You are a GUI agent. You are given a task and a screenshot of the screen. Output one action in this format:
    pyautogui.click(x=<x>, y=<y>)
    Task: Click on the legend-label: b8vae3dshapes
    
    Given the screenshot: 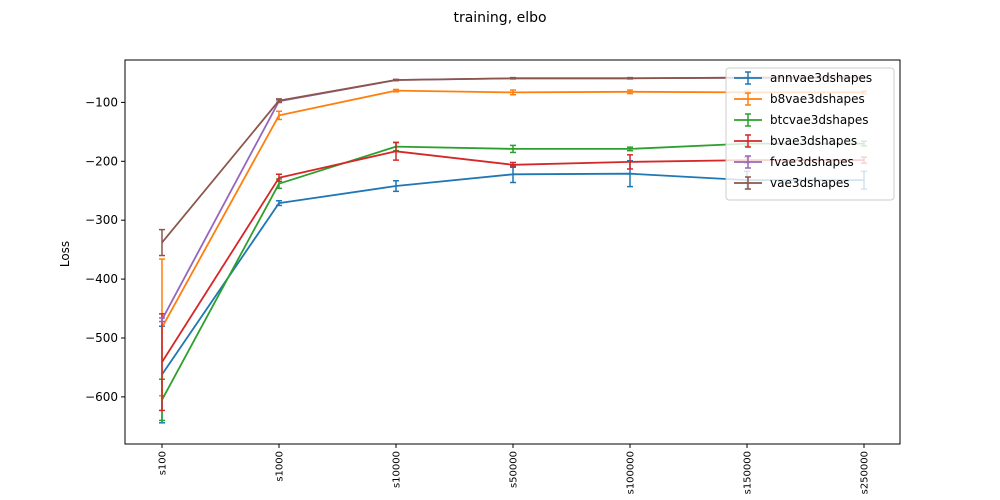 What is the action you would take?
    pyautogui.click(x=817, y=99)
    